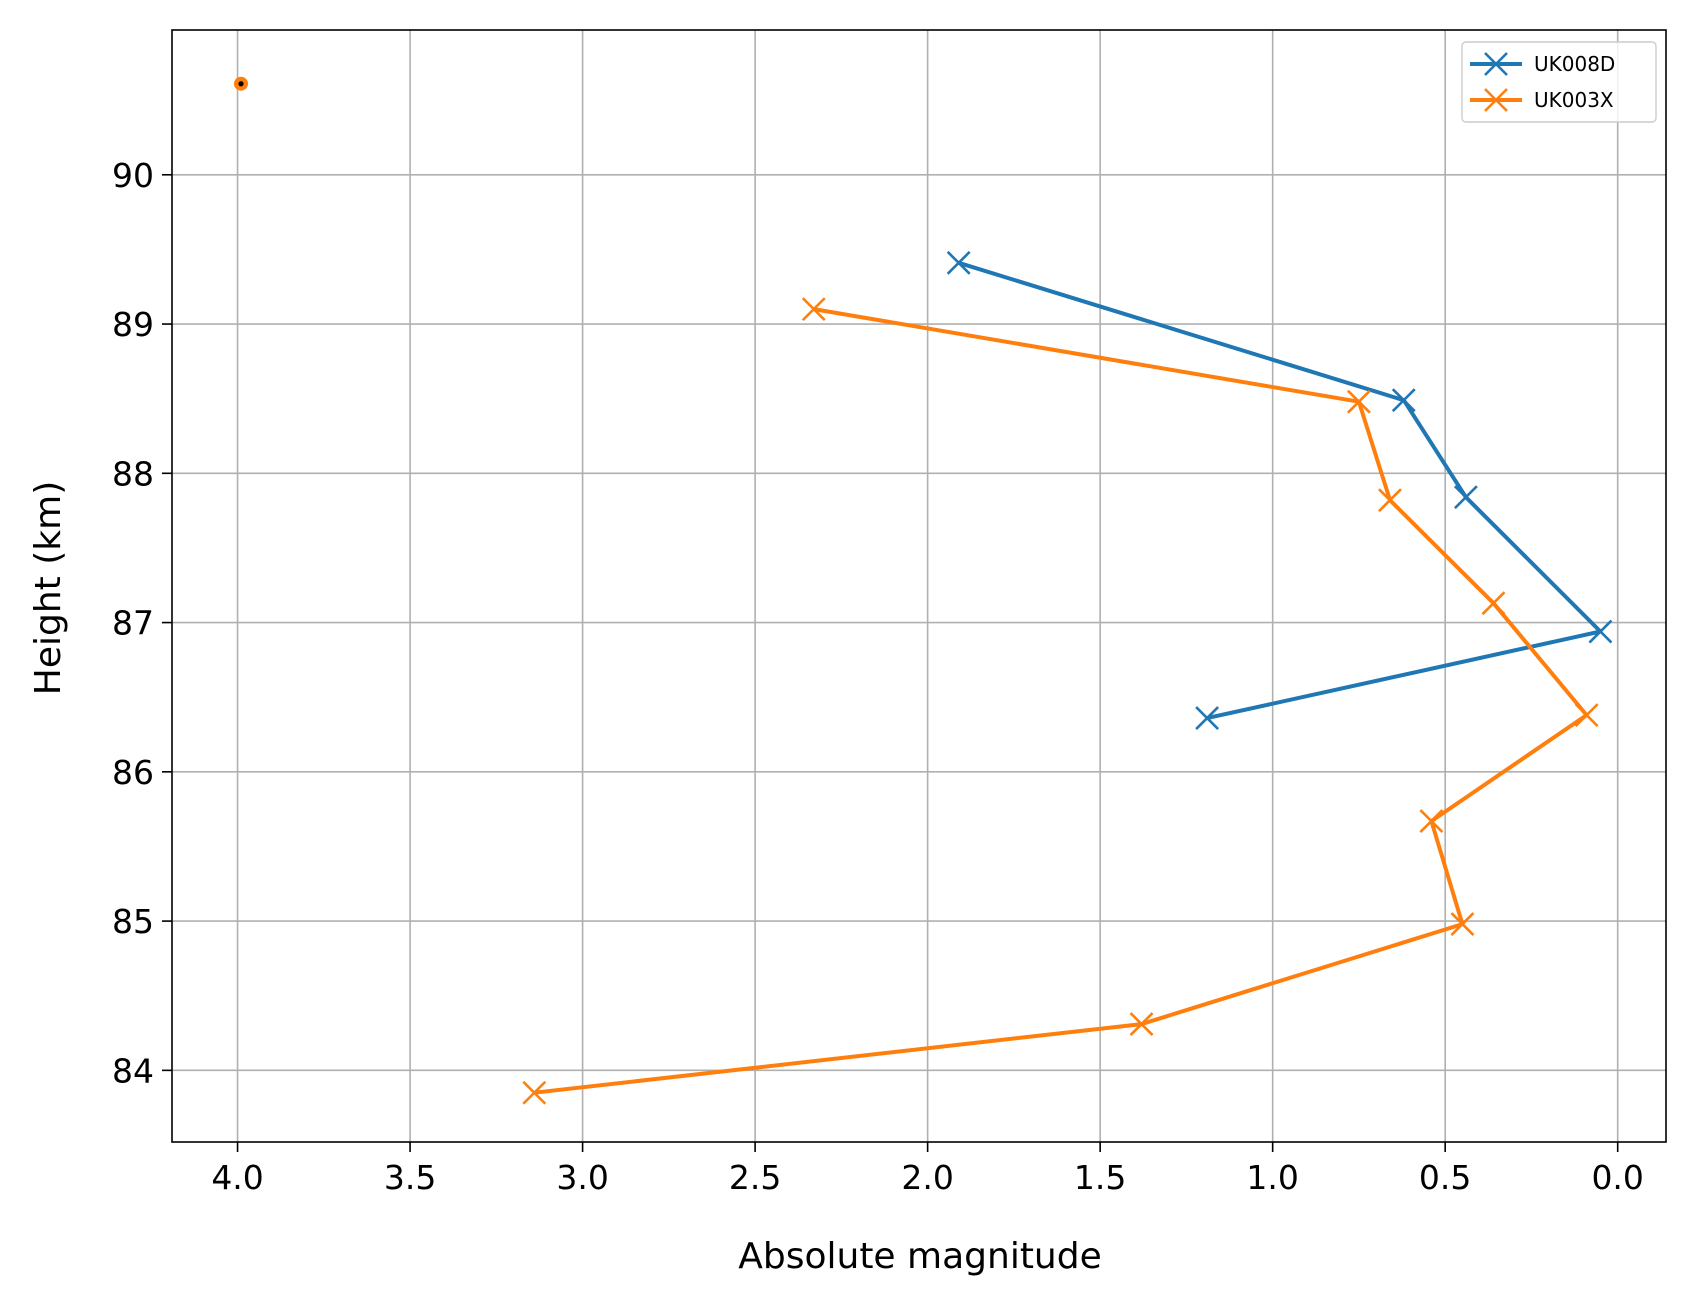 Image resolution: width=1689 pixels, height=1303 pixels. Describe the element at coordinates (1100, 1177) in the screenshot. I see `x-tick-label: 1.5` at that location.